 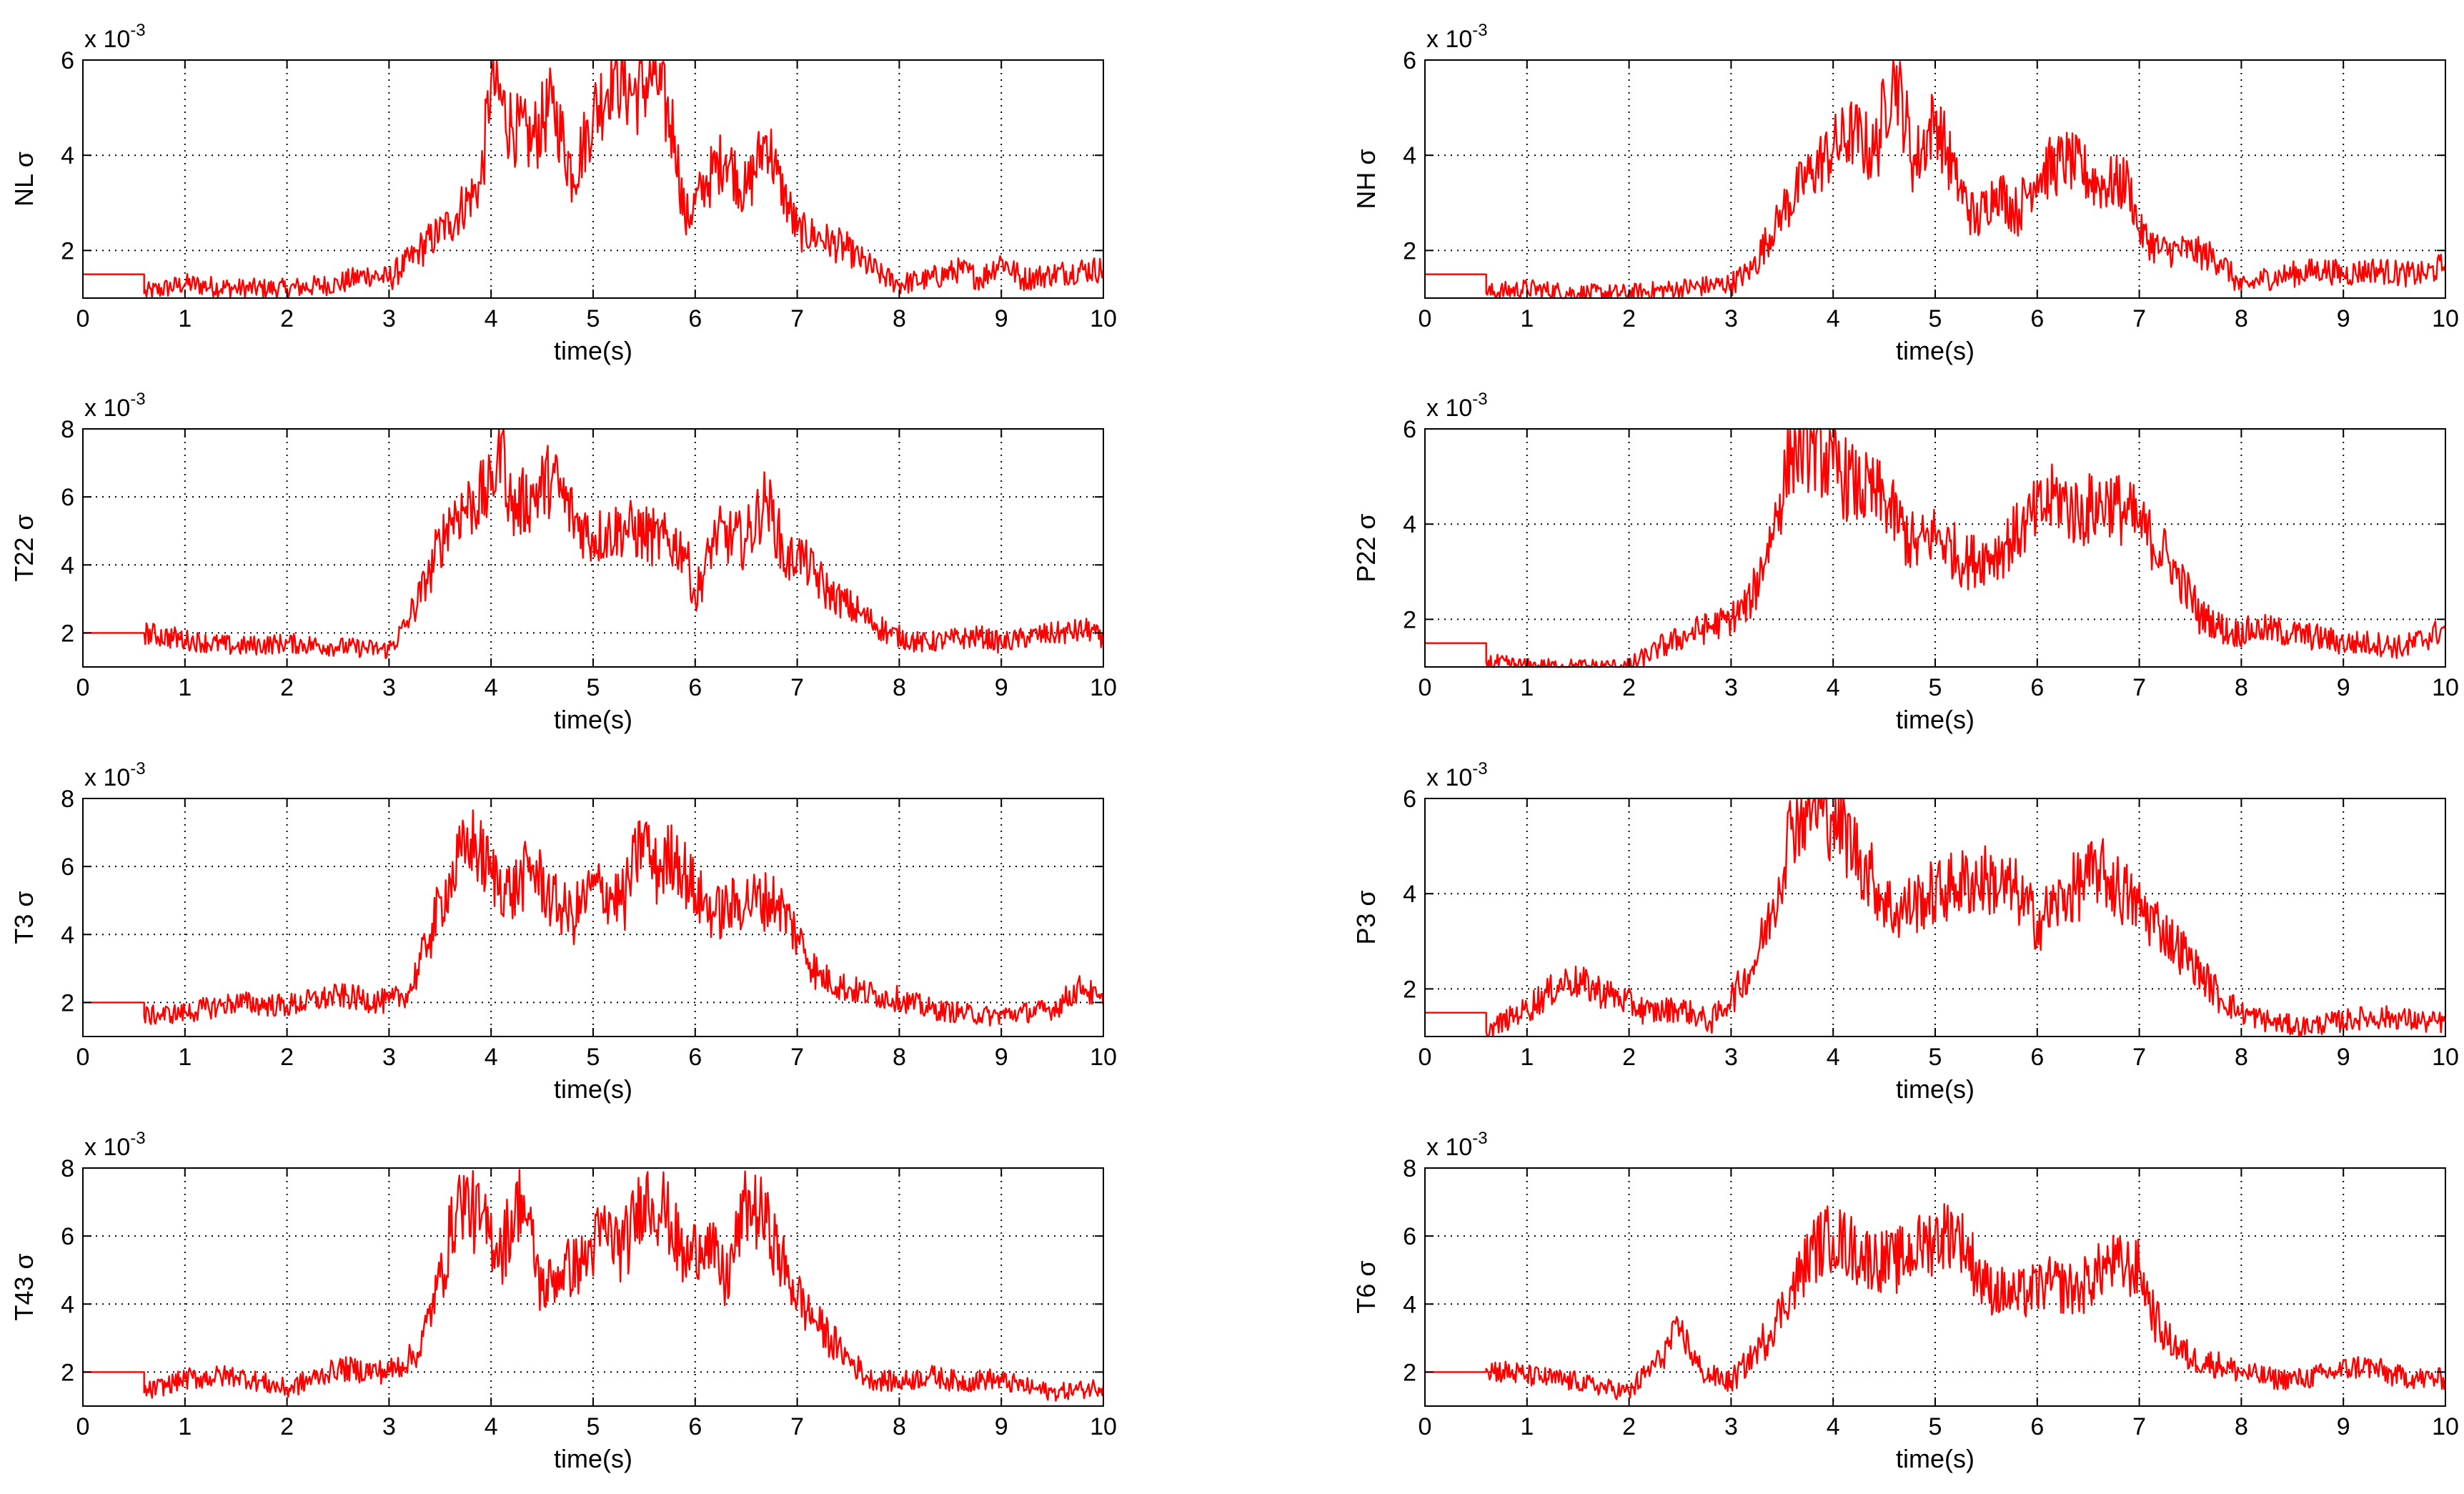 I want to click on y-axis-label: P3 σ, so click(x=1366, y=917).